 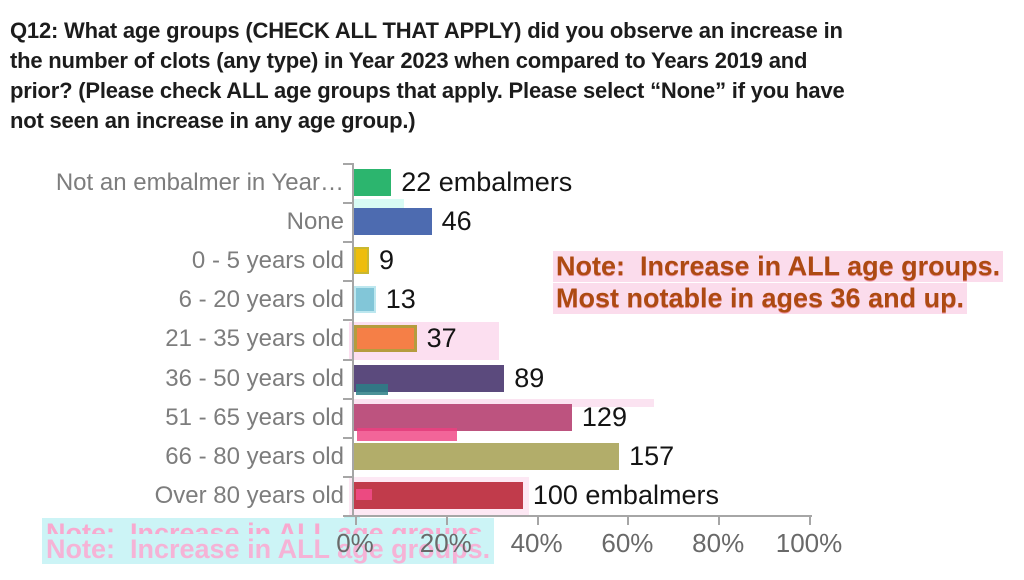 What do you see at coordinates (355, 543) in the screenshot?
I see `x-axis-label-0: 0%` at bounding box center [355, 543].